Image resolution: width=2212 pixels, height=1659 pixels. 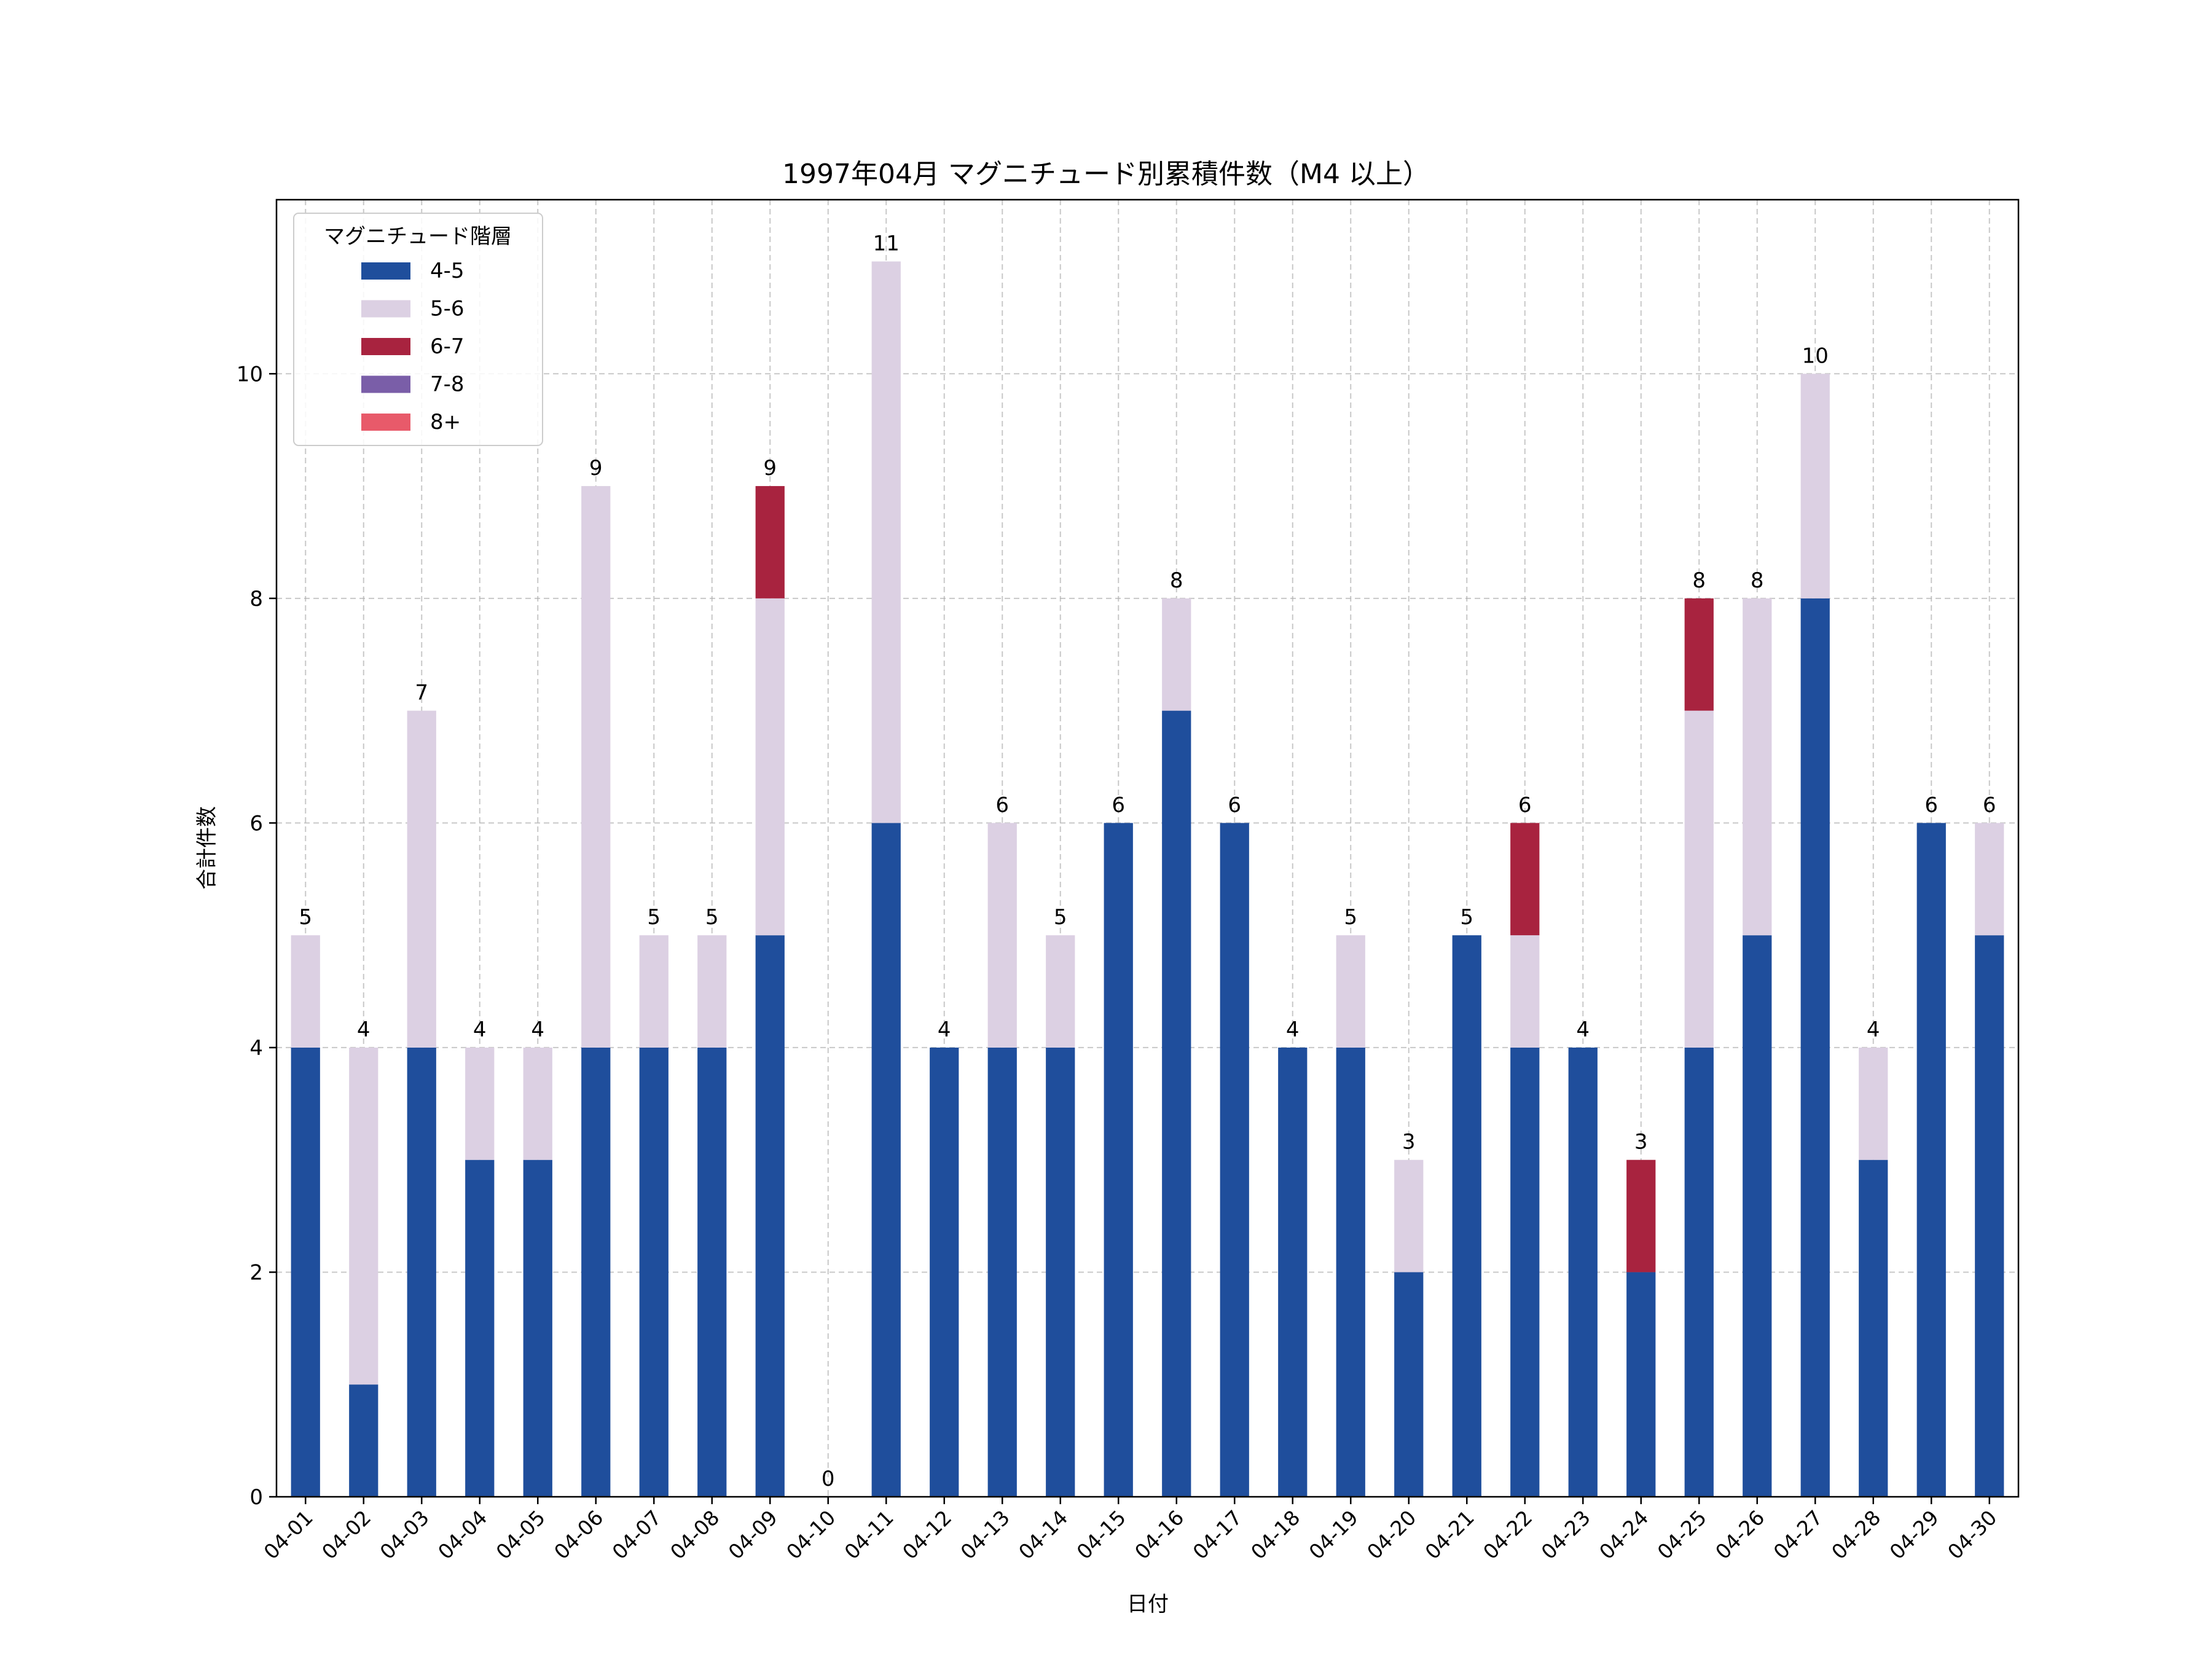 I want to click on legend-label: 8+, so click(x=445, y=422).